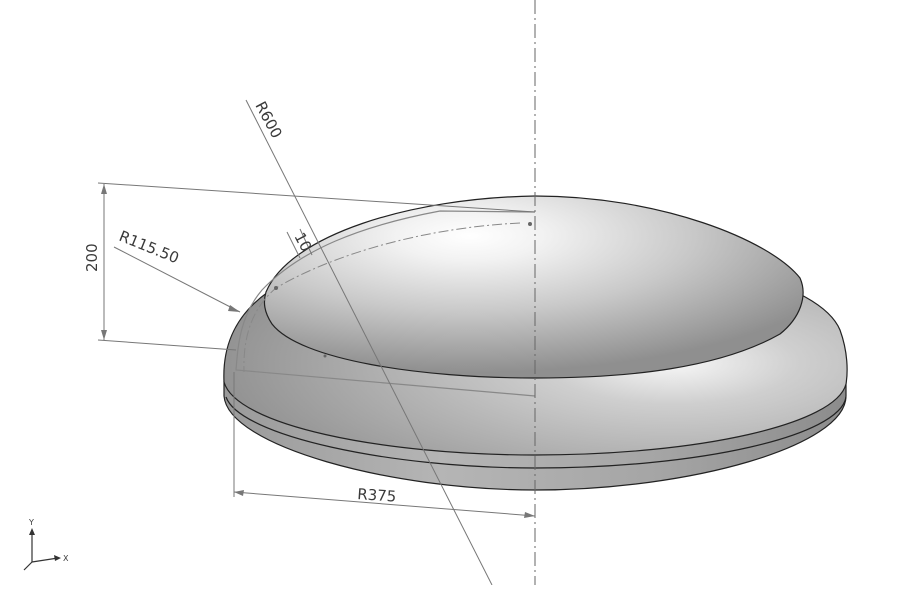  I want to click on triad-y-label: Y, so click(31, 522).